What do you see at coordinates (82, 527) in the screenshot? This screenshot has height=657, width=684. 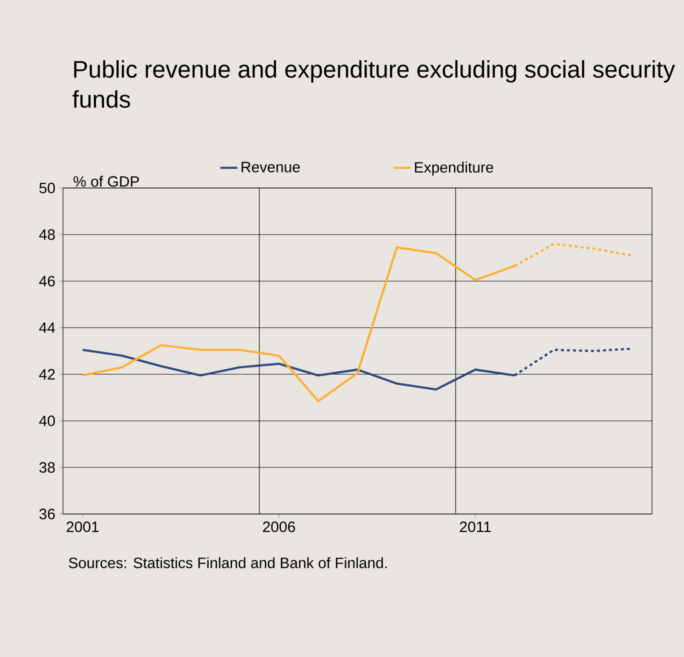 I see `x-tick-label: 2001` at bounding box center [82, 527].